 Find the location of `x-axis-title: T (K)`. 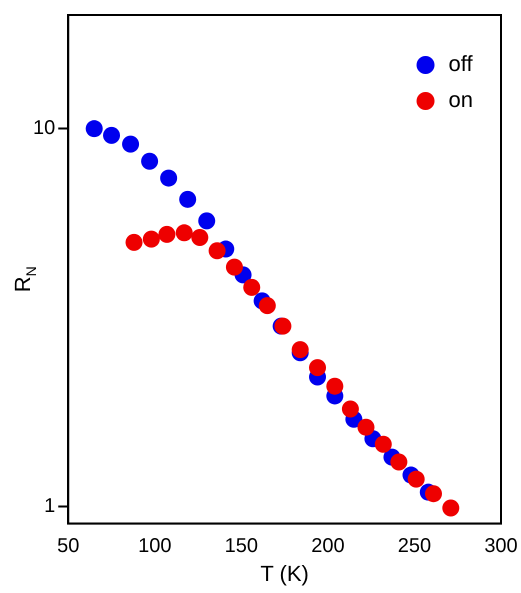

x-axis-title: T (K) is located at coordinates (284, 573).